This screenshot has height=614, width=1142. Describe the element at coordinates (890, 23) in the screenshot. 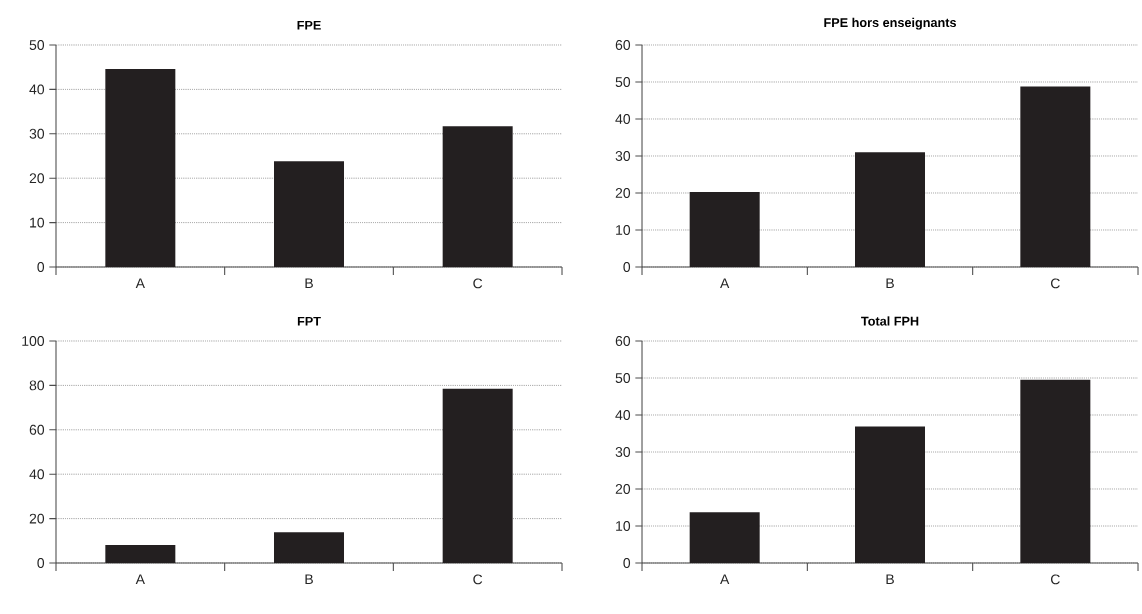

I see `chart-title: FPE hors enseignants` at that location.